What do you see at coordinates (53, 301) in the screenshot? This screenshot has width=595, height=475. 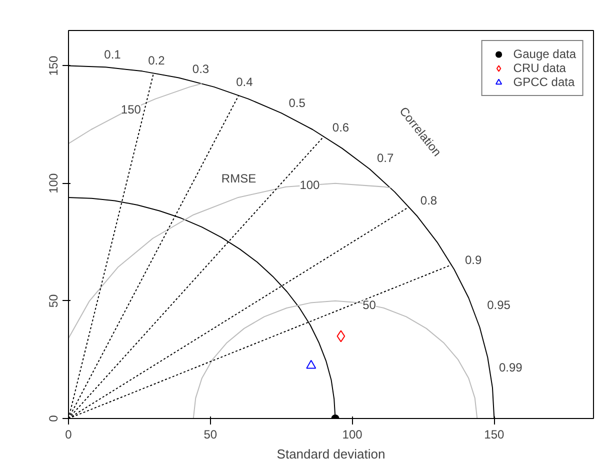 I see `y-tick-label: 50` at bounding box center [53, 301].